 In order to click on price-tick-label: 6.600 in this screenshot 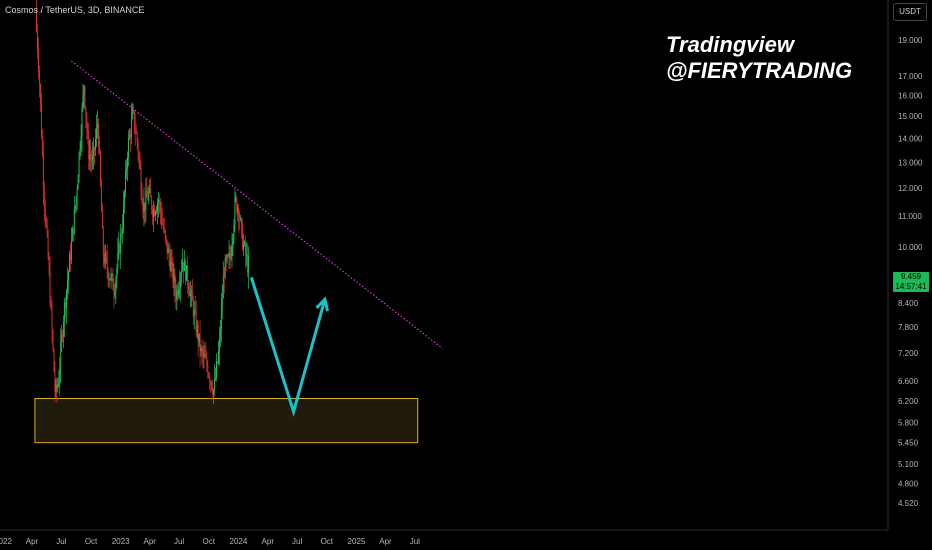, I will do `click(908, 381)`.